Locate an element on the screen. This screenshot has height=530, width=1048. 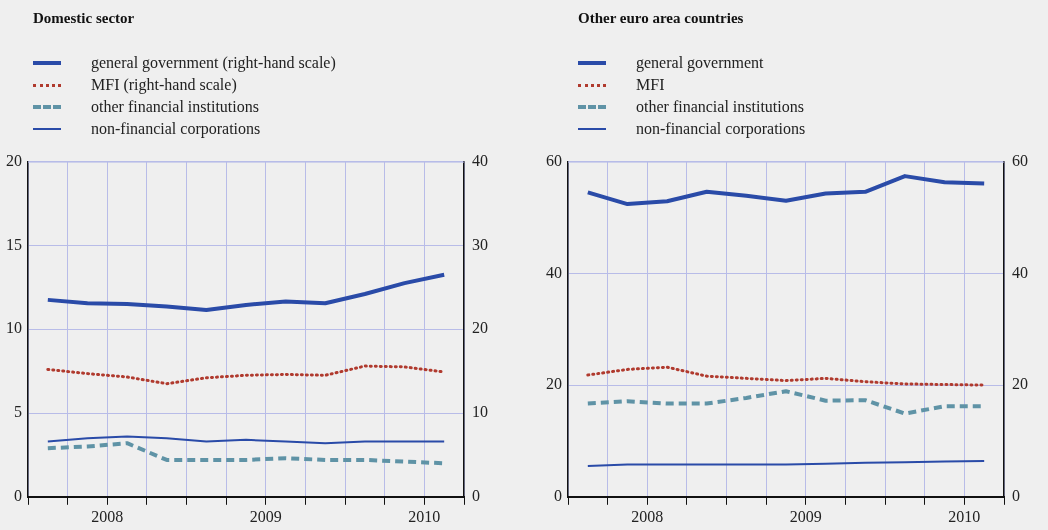
y-tick-label: 10 is located at coordinates (14, 328).